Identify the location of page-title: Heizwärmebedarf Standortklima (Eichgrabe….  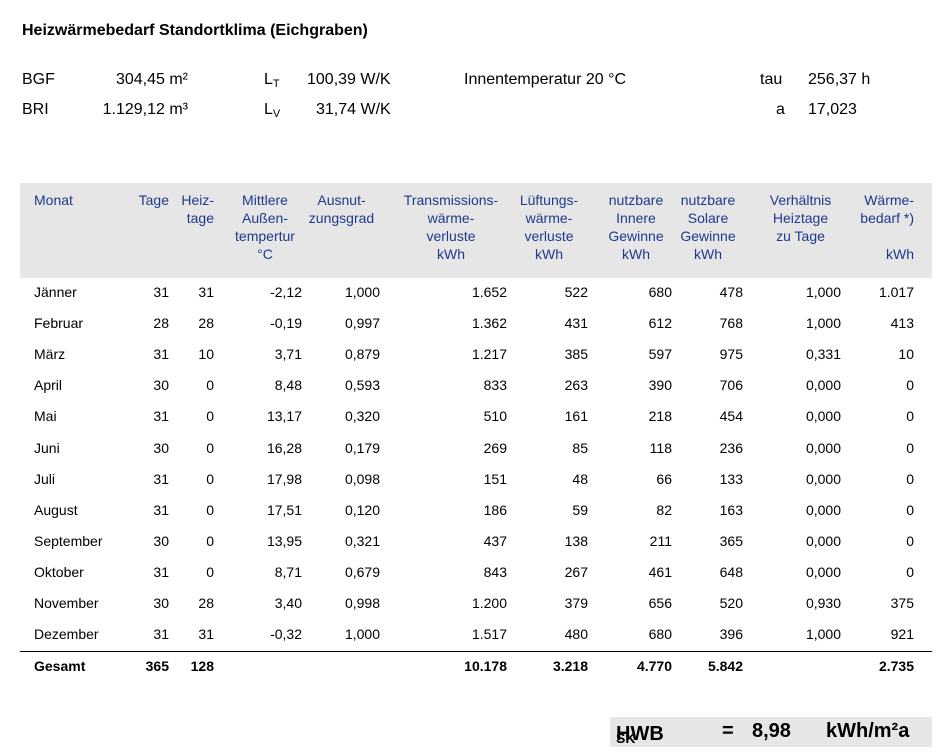
(195, 30).